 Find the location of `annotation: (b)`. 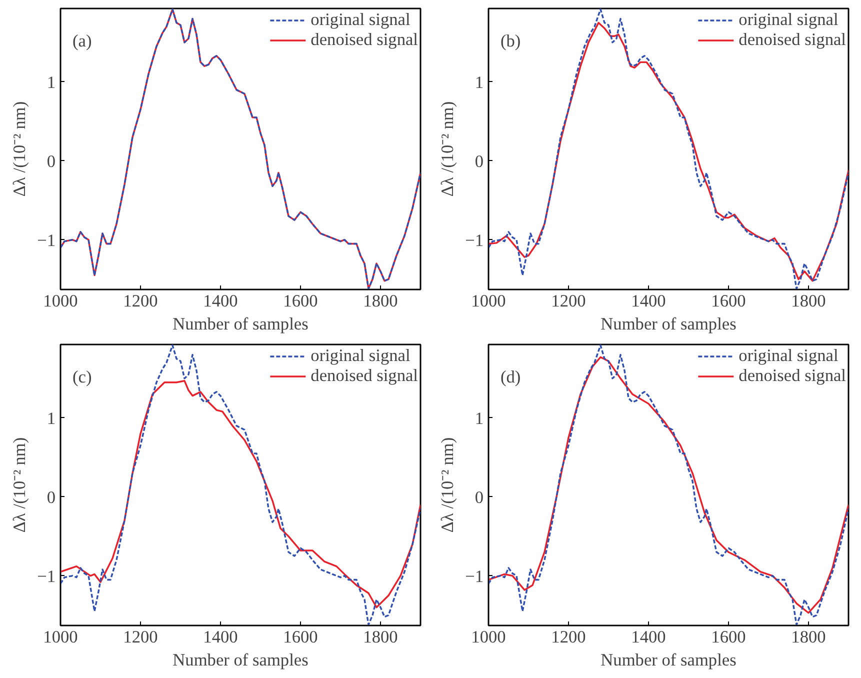

annotation: (b) is located at coordinates (510, 41).